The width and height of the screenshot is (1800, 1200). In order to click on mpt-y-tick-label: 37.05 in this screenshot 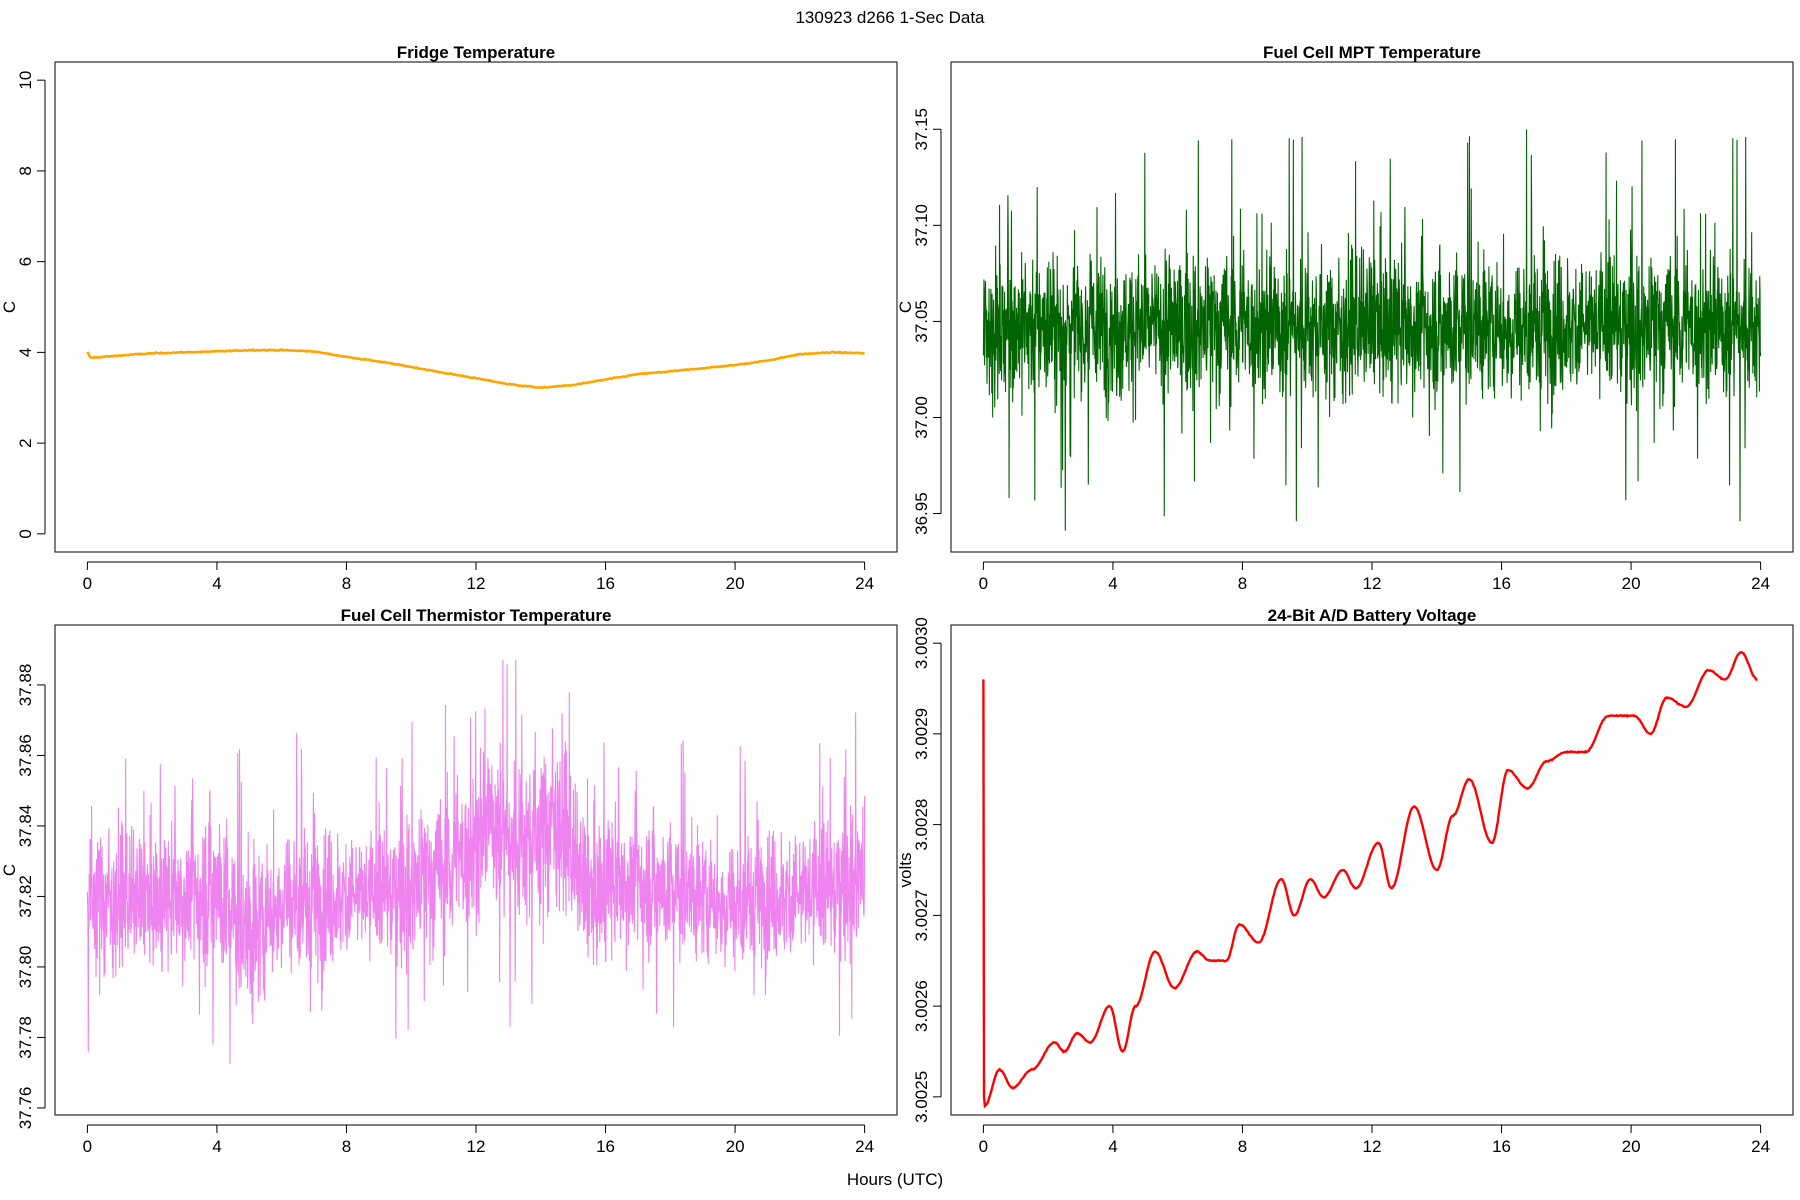, I will do `click(921, 321)`.